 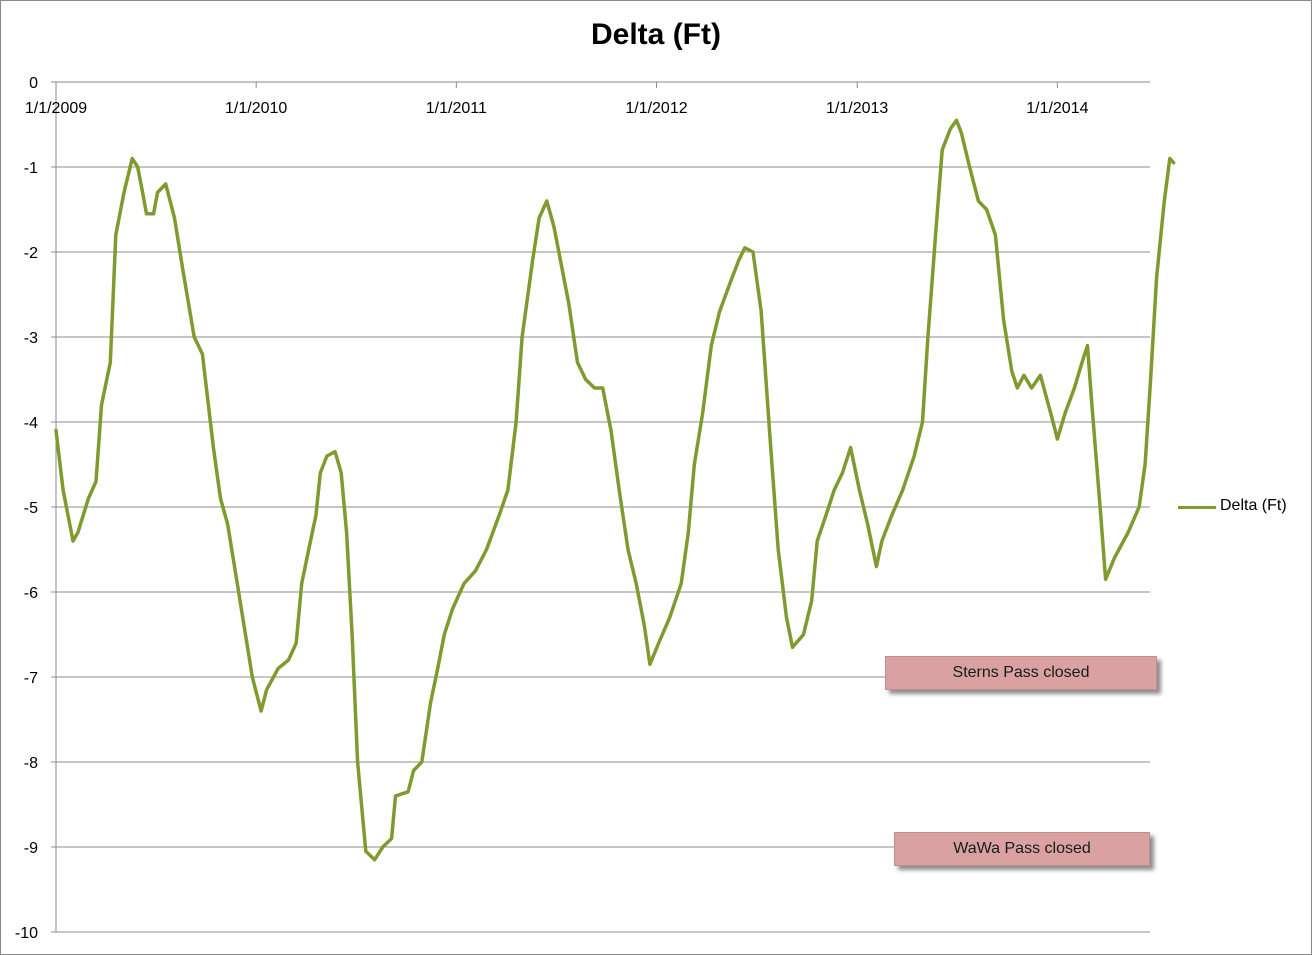 What do you see at coordinates (1022, 849) in the screenshot?
I see `annotation-wawa-pass: WaWa Pass closed` at bounding box center [1022, 849].